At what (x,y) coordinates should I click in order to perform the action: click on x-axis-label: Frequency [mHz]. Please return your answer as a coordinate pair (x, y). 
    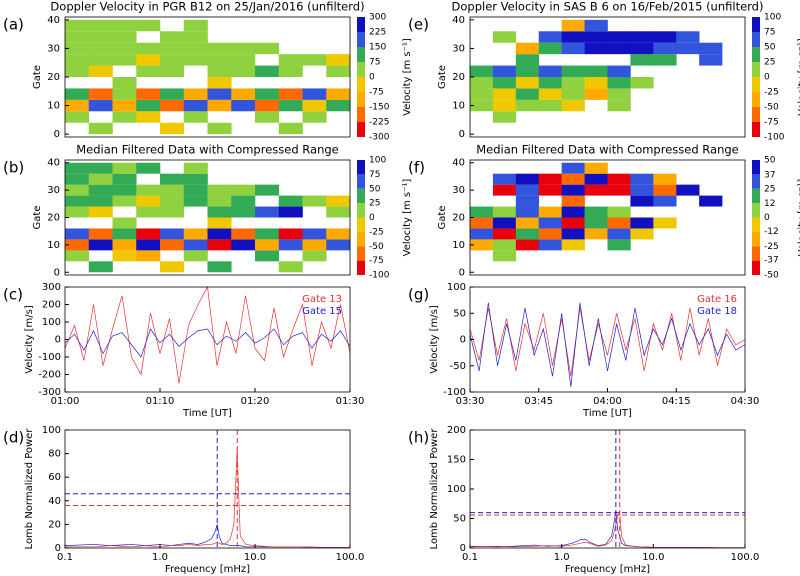
    Looking at the image, I should click on (207, 569).